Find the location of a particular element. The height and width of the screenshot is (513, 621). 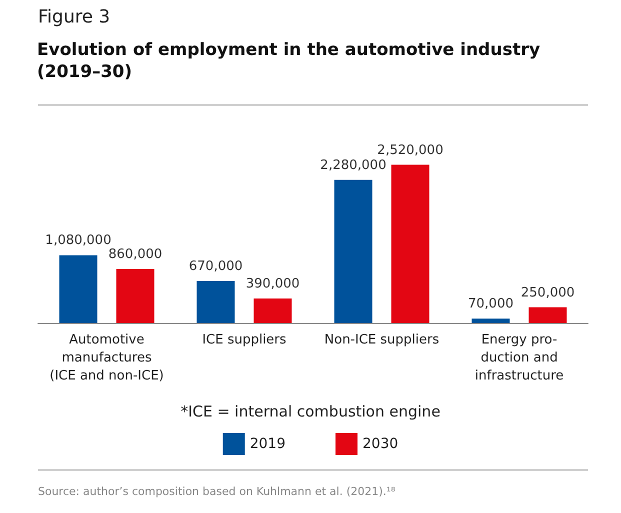

legend-label: 2030 is located at coordinates (380, 444).